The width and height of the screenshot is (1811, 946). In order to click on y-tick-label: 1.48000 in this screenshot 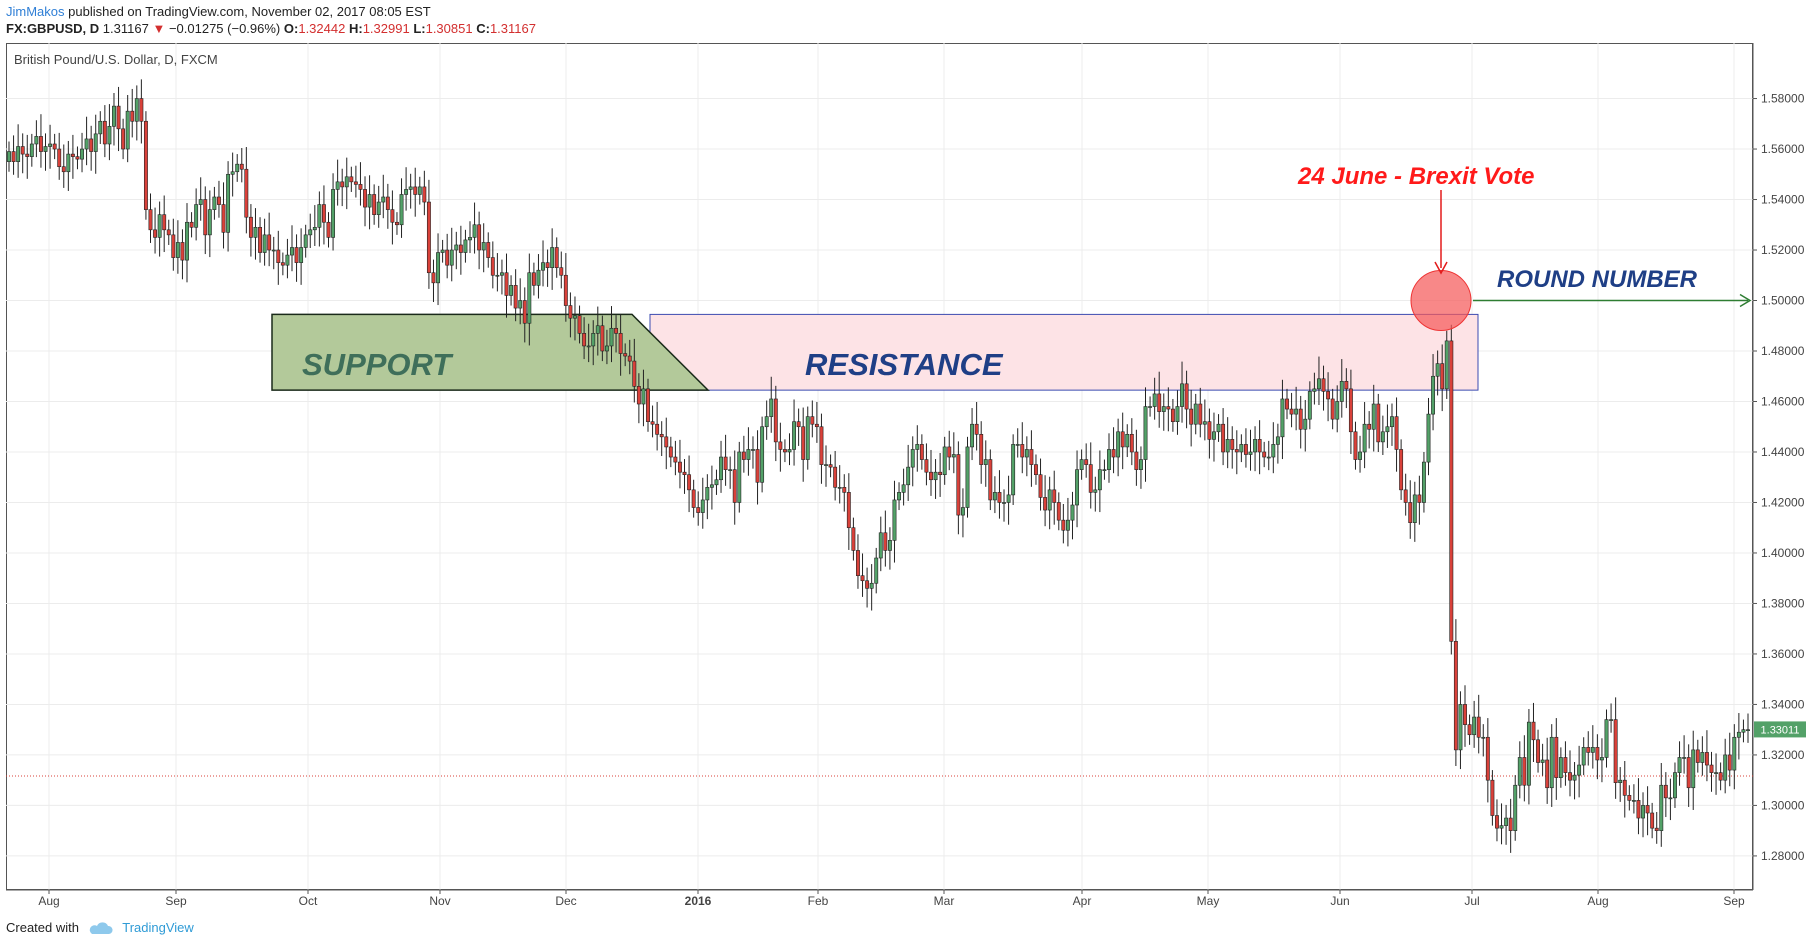, I will do `click(1783, 351)`.